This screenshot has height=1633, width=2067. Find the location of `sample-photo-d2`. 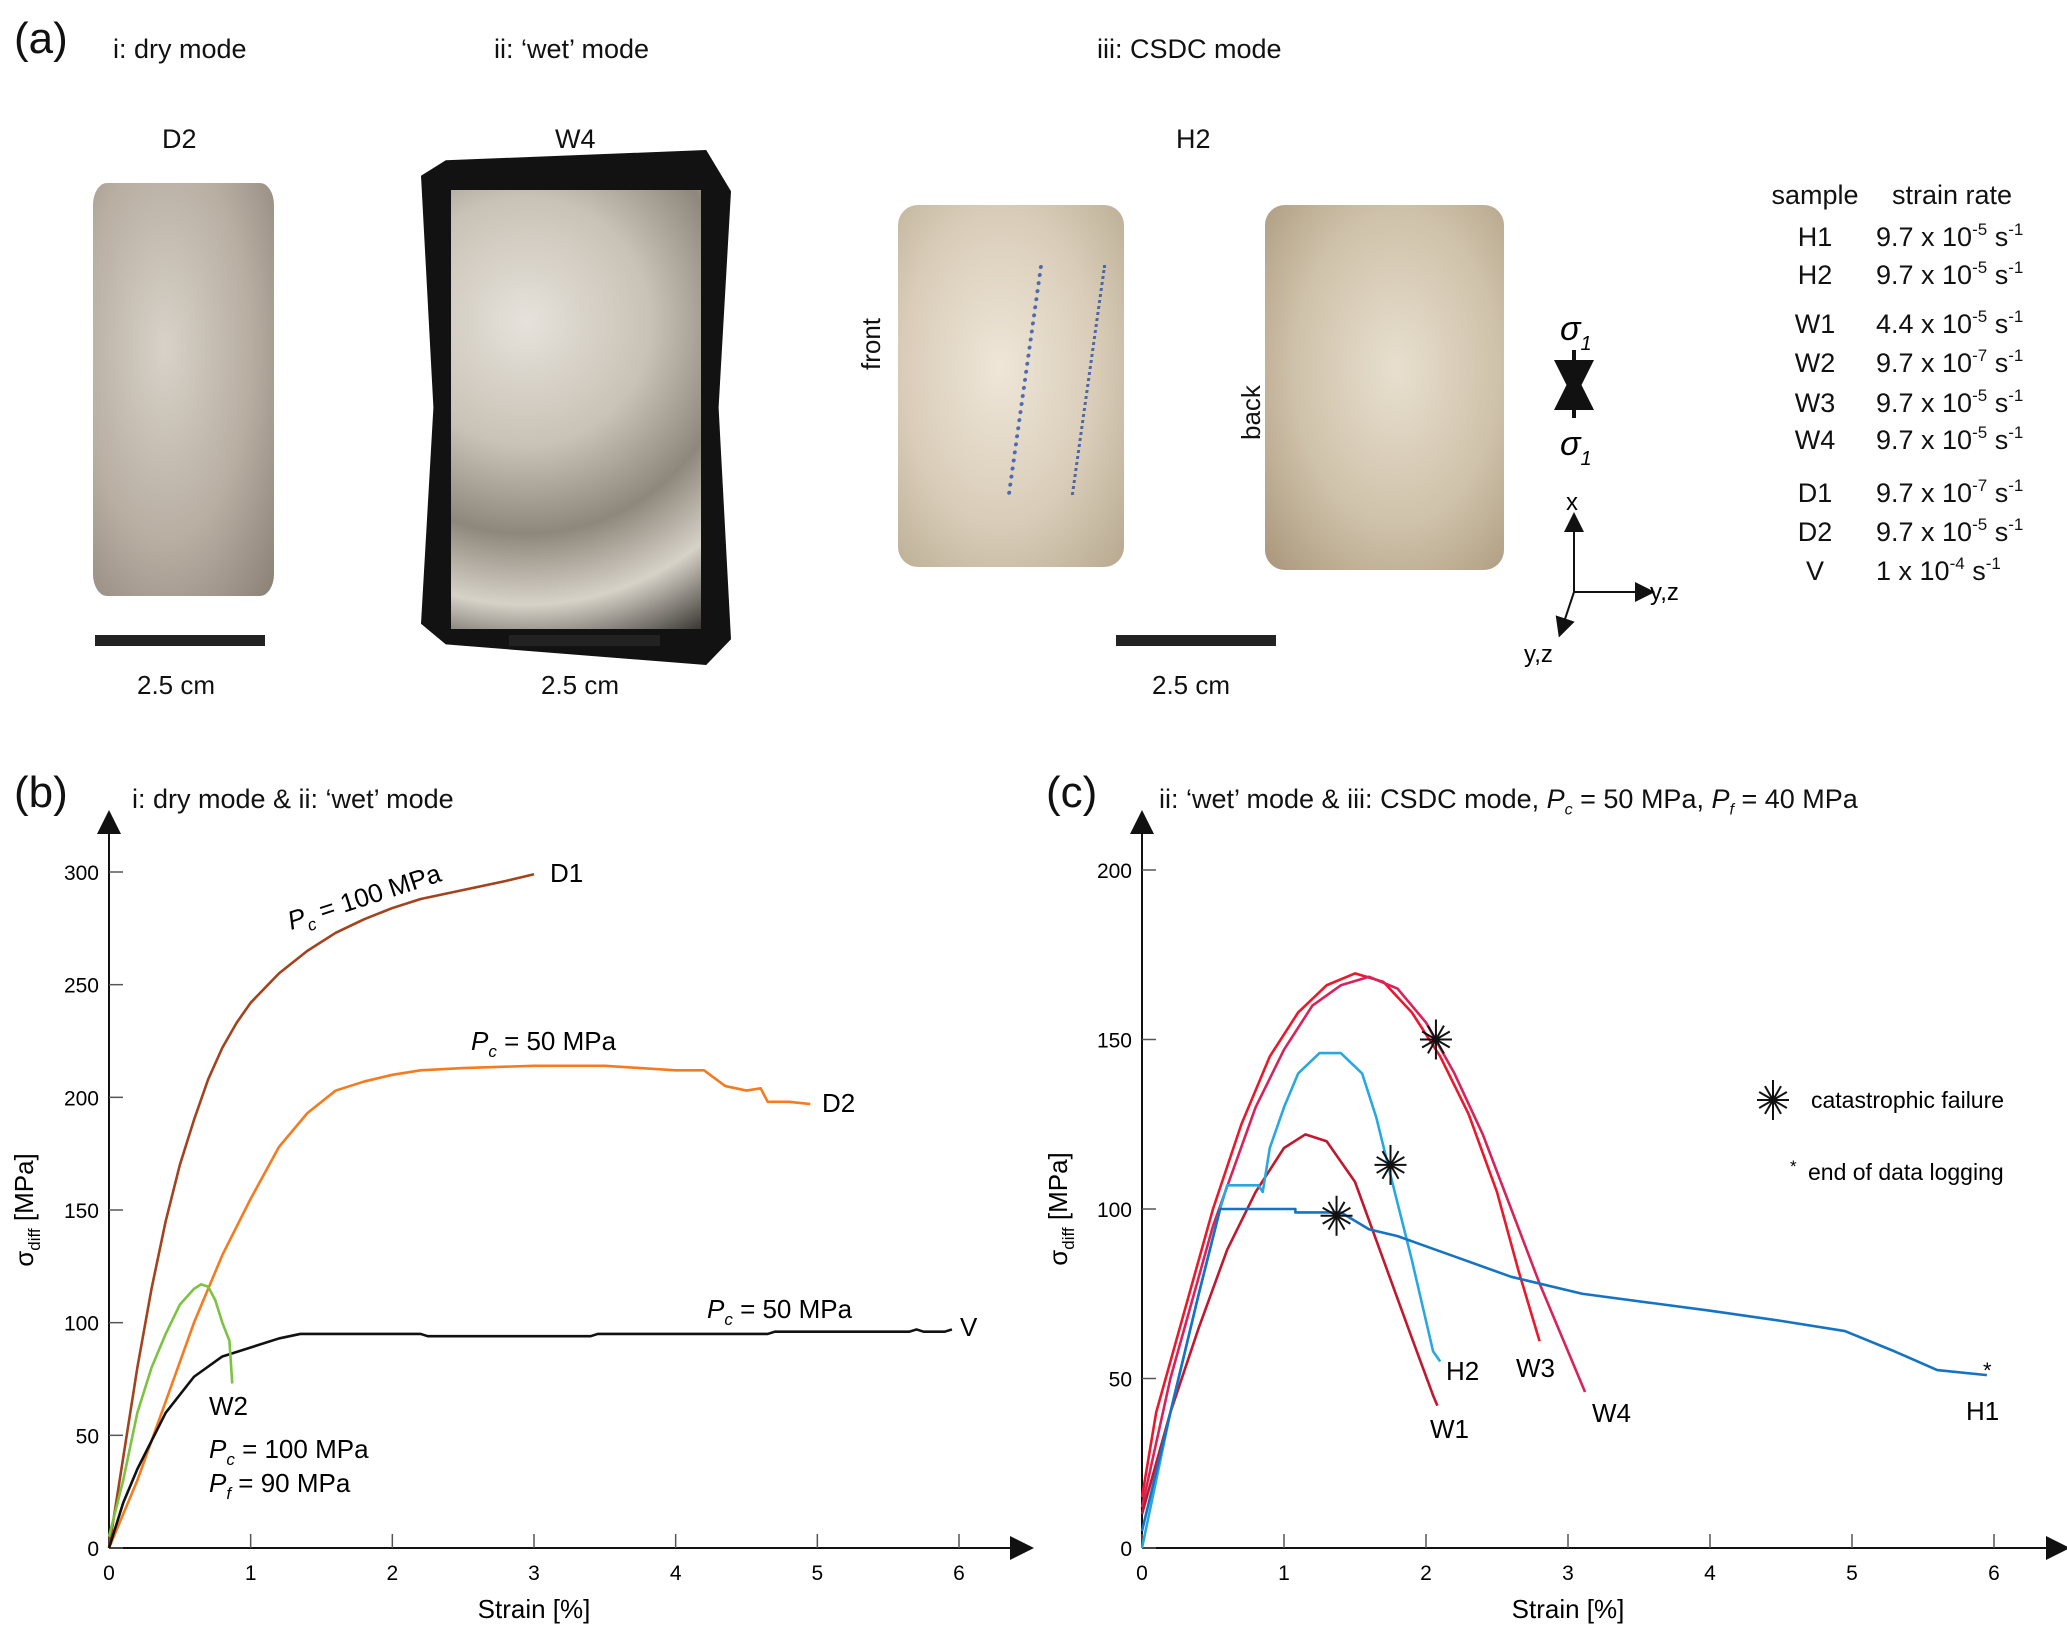

sample-photo-d2 is located at coordinates (183, 389).